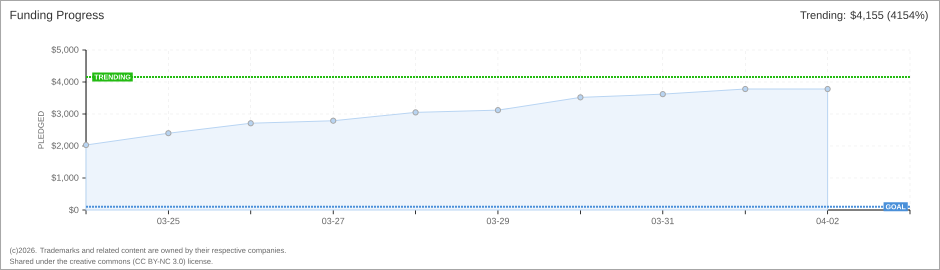 The image size is (940, 270). I want to click on x-tick-label: 03-31, so click(663, 221).